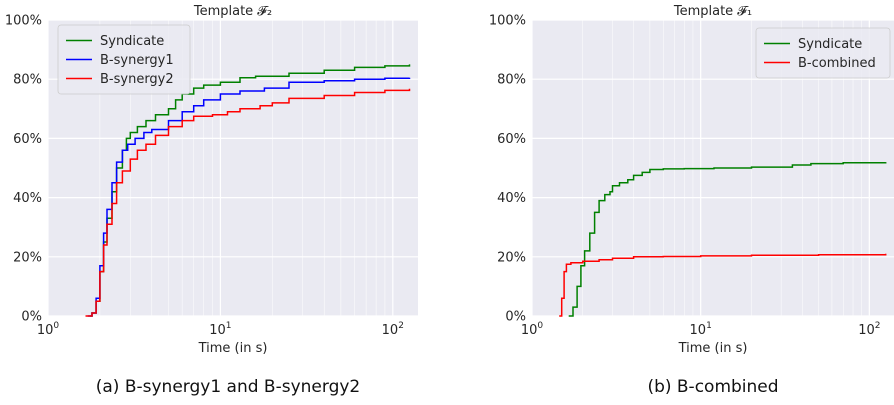 The width and height of the screenshot is (894, 405). What do you see at coordinates (712, 11) in the screenshot?
I see `chart-title: Template 𝓕₁` at bounding box center [712, 11].